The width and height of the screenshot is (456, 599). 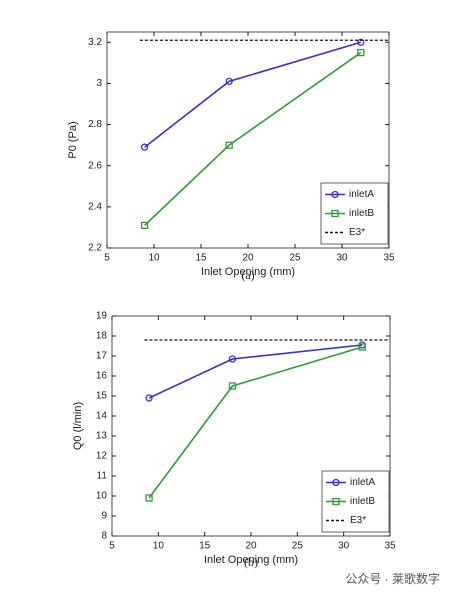 I want to click on y-tick-label: 11, so click(x=102, y=476).